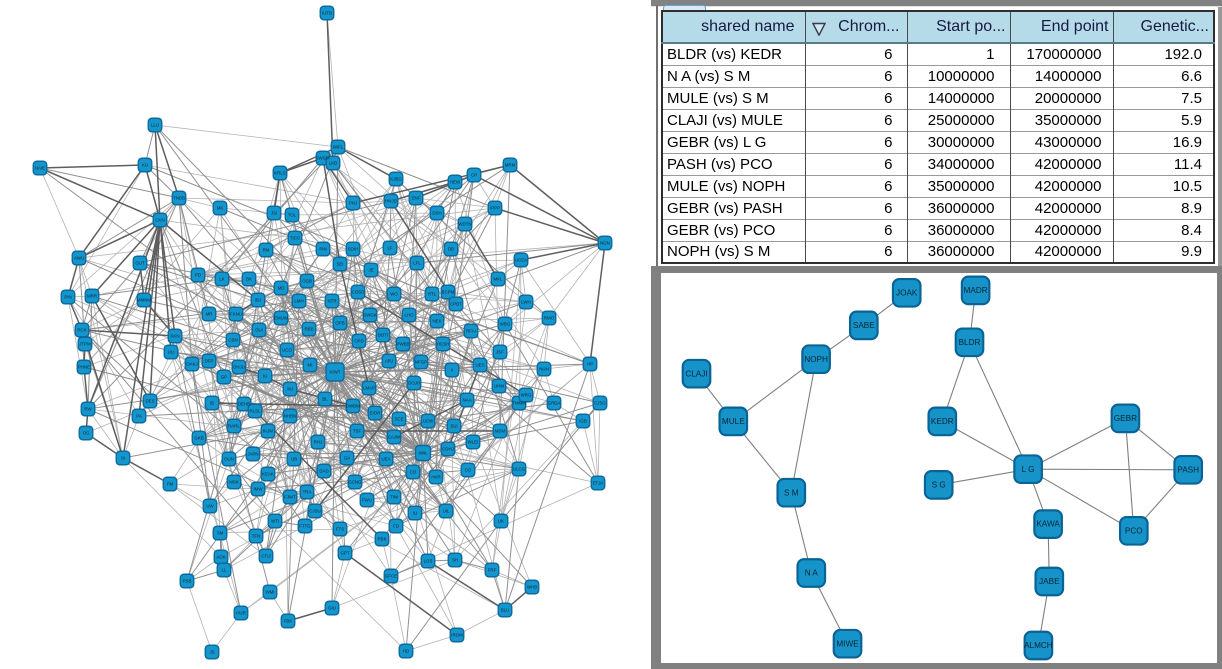  What do you see at coordinates (391, 576) in the screenshot?
I see `svg-text: GFCE` at bounding box center [391, 576].